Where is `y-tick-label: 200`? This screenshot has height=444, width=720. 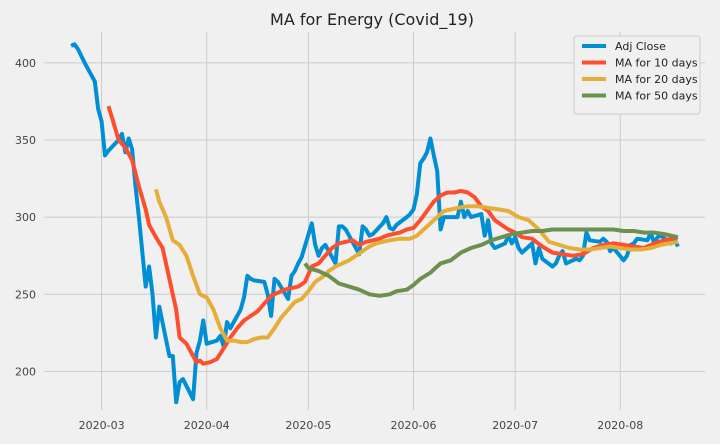 y-tick-label: 200 is located at coordinates (25, 371).